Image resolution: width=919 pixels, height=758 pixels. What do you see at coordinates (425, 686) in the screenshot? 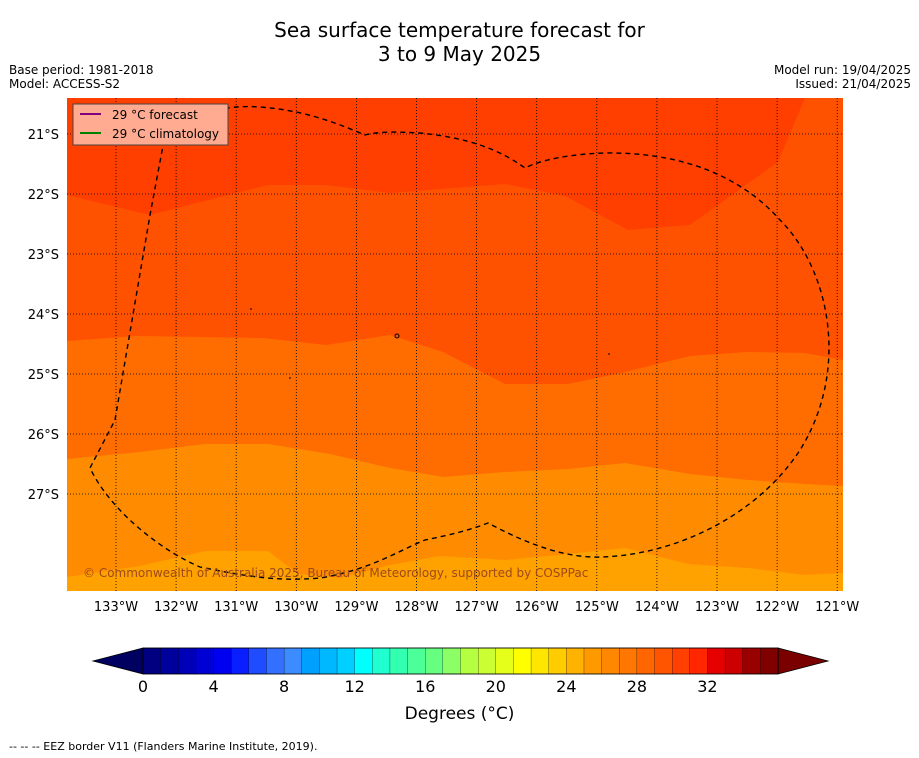
I see `colorbar-tick-label: 16` at bounding box center [425, 686].